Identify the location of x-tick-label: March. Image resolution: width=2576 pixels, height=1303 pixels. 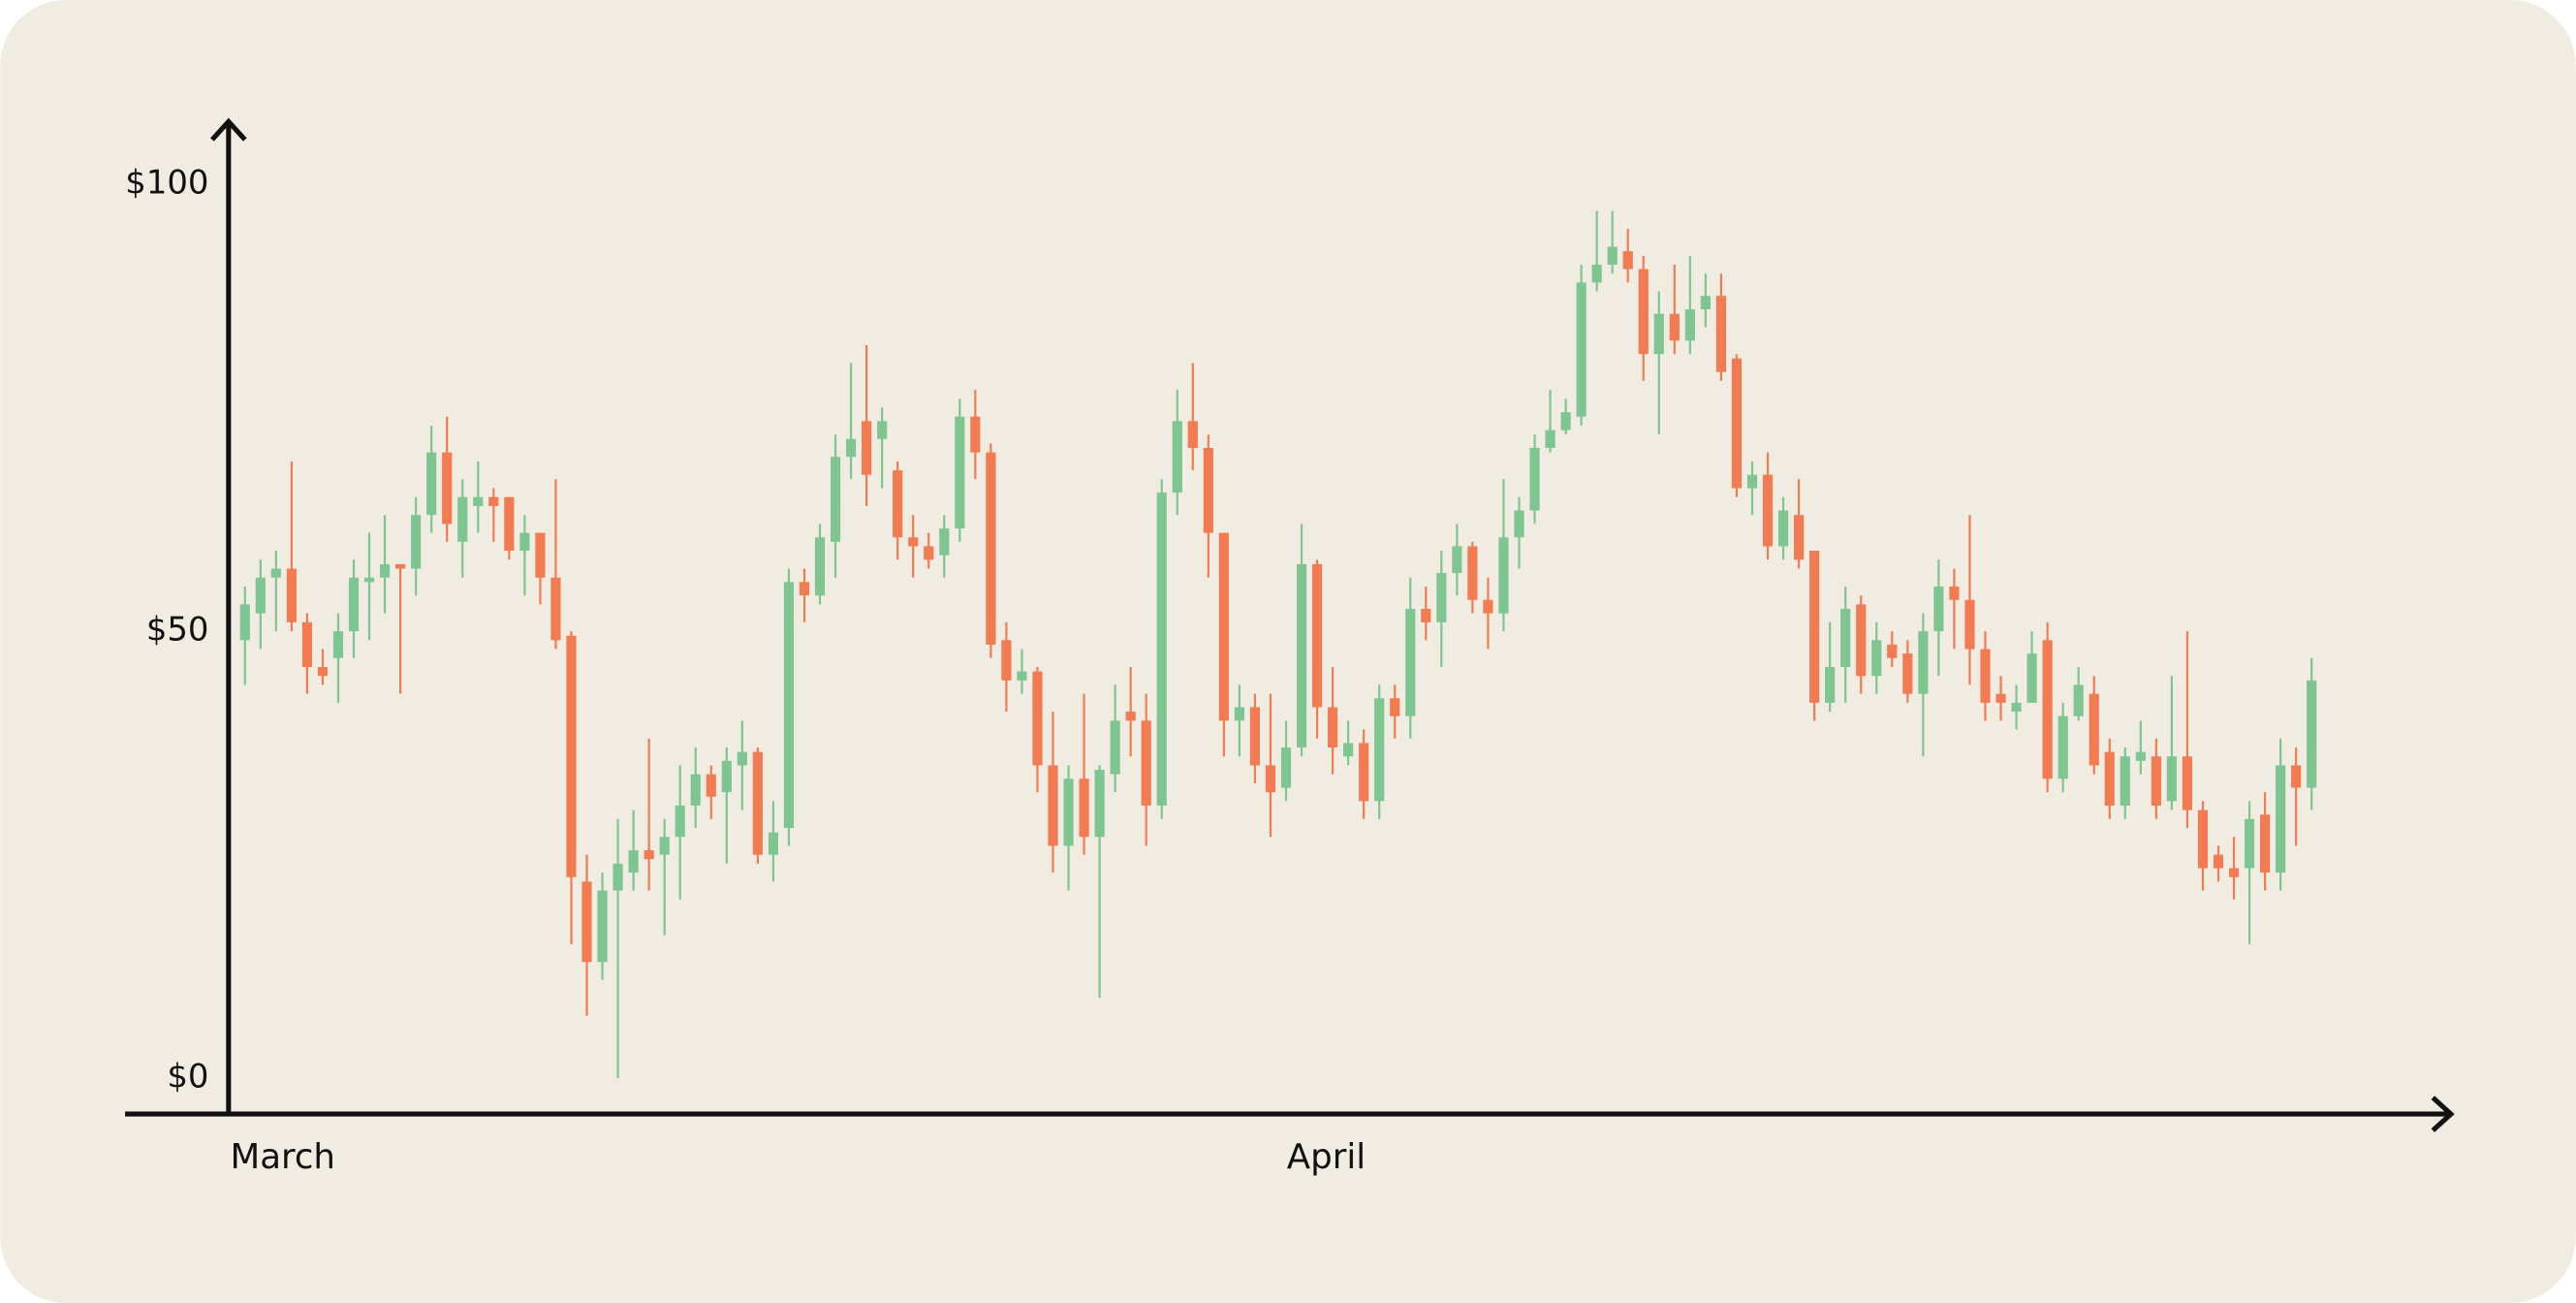
(283, 1157).